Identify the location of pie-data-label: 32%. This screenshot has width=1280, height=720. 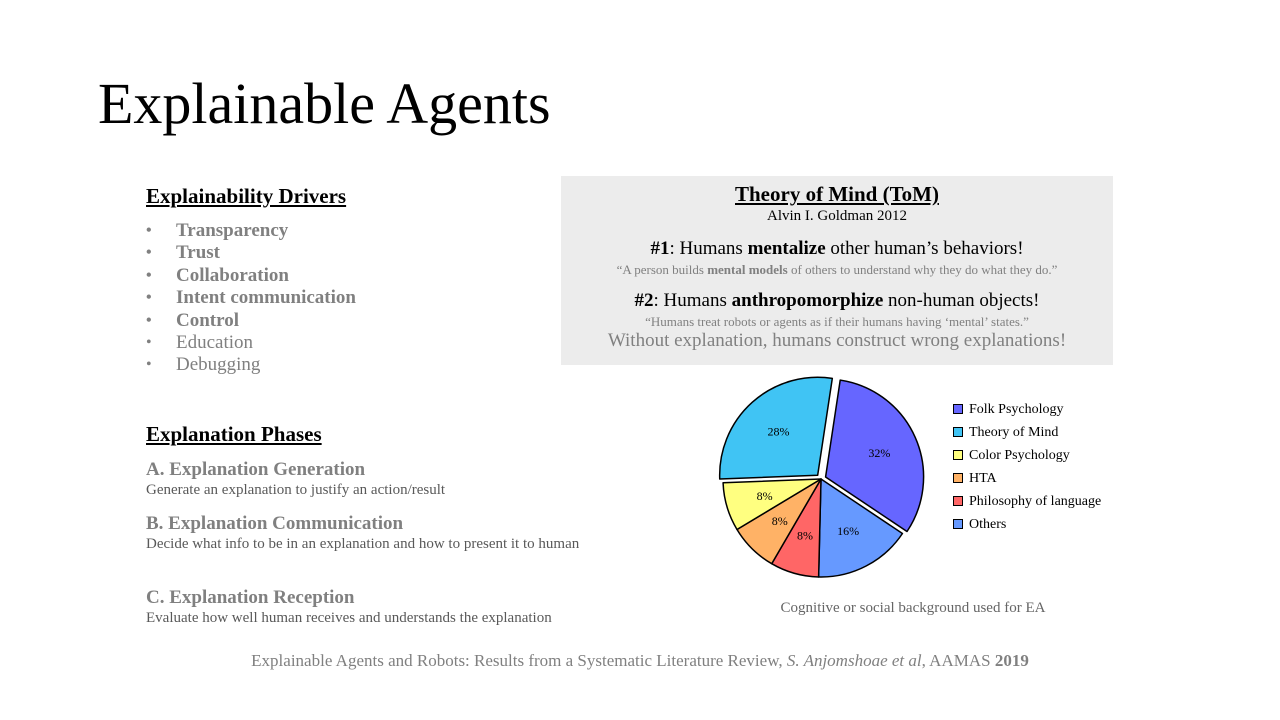
(879, 453).